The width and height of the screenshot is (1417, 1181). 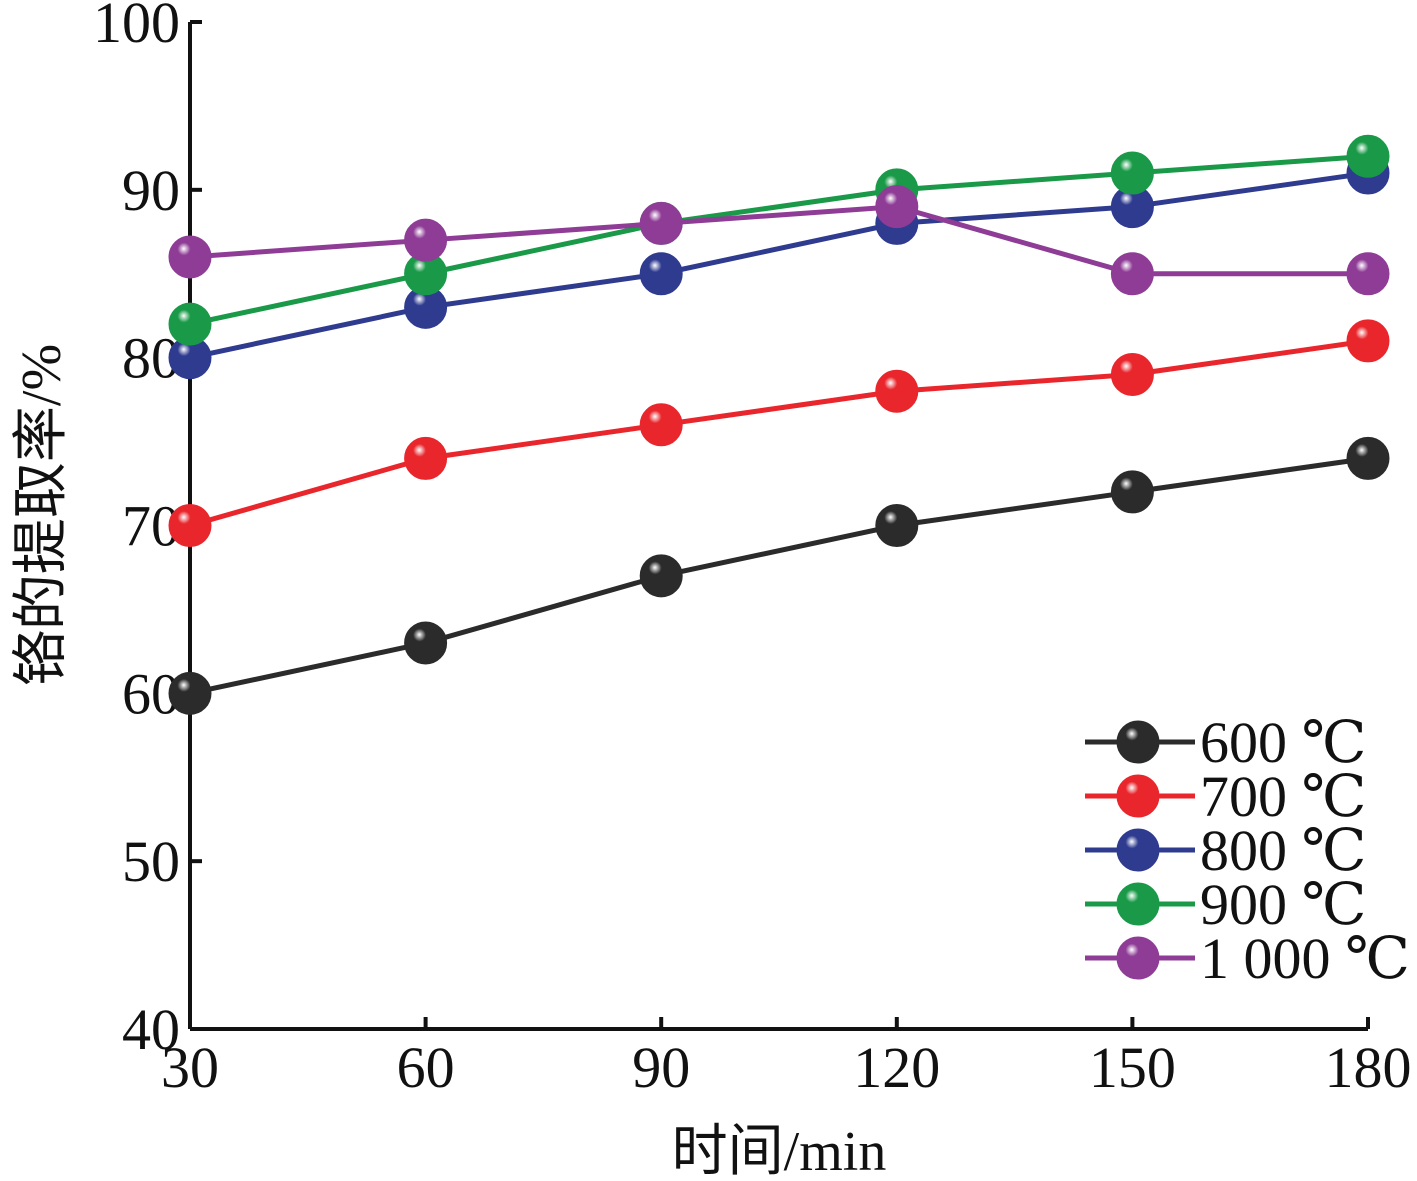 What do you see at coordinates (1283, 742) in the screenshot?
I see `legend-label: 600 ℃` at bounding box center [1283, 742].